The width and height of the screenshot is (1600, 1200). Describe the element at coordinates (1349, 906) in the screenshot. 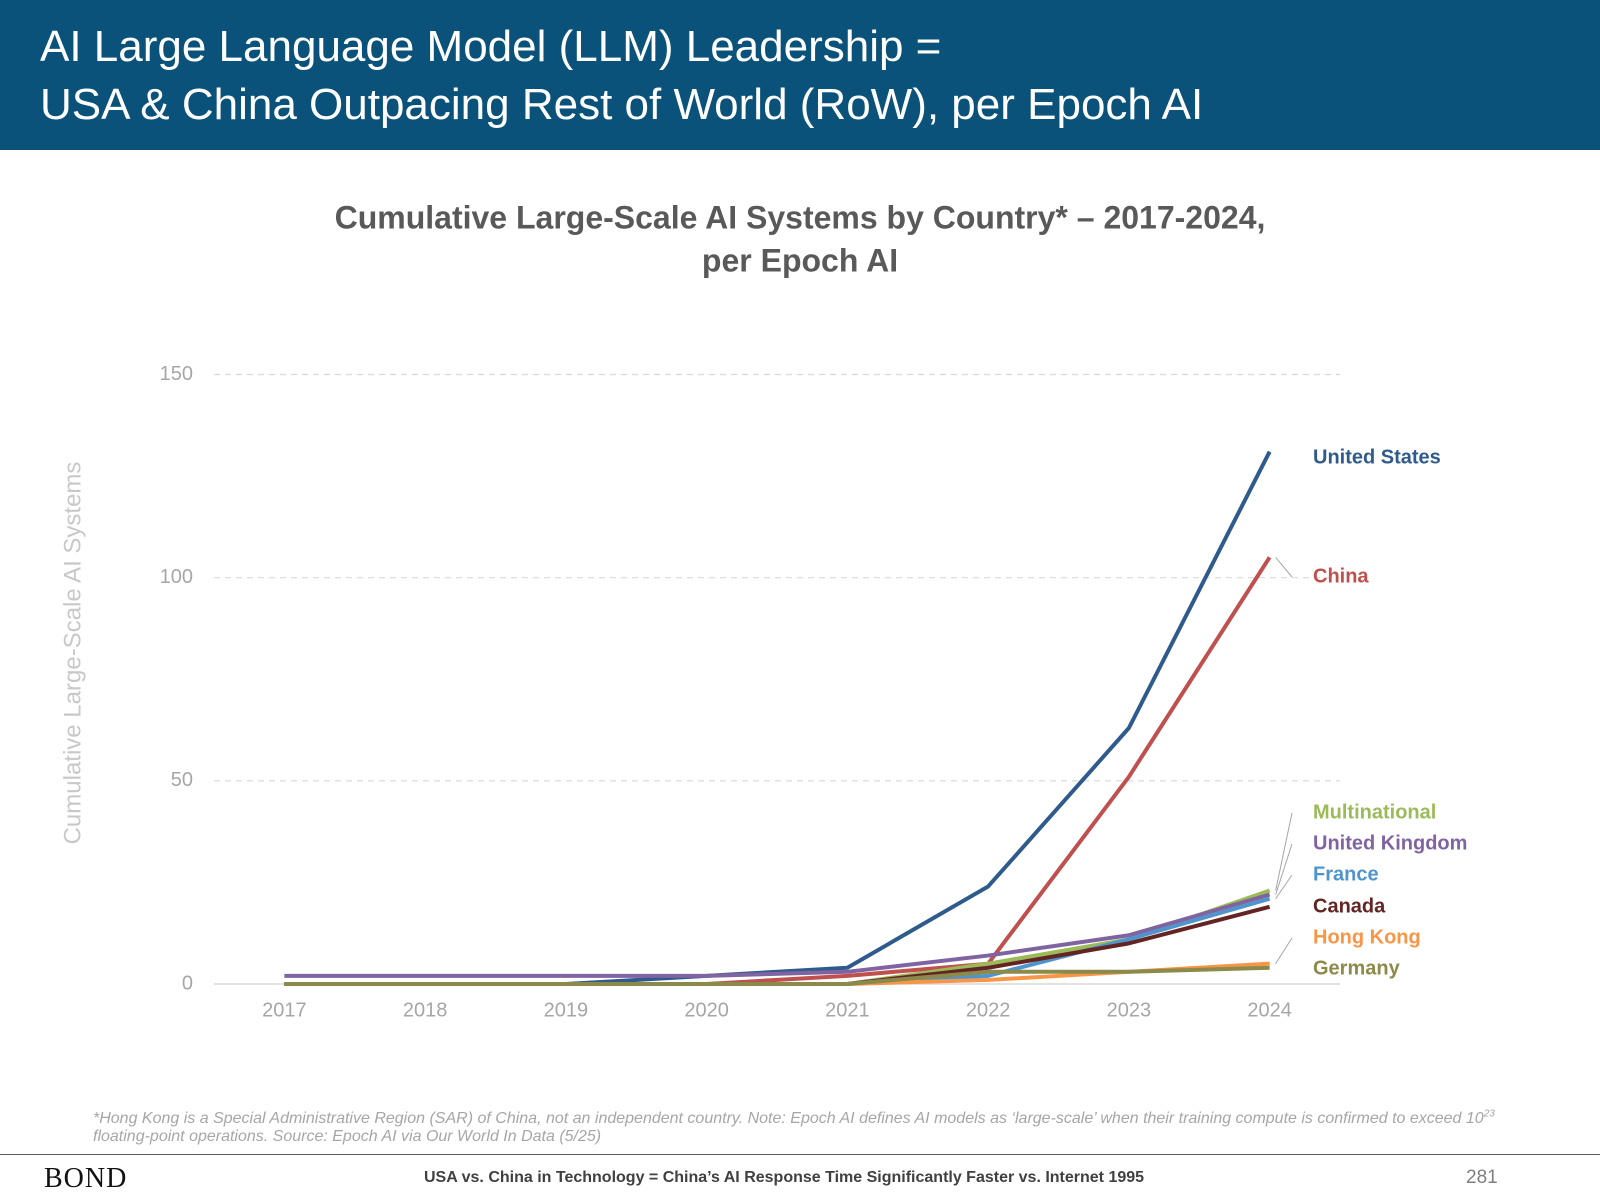

I see `legend-label: Canada` at that location.